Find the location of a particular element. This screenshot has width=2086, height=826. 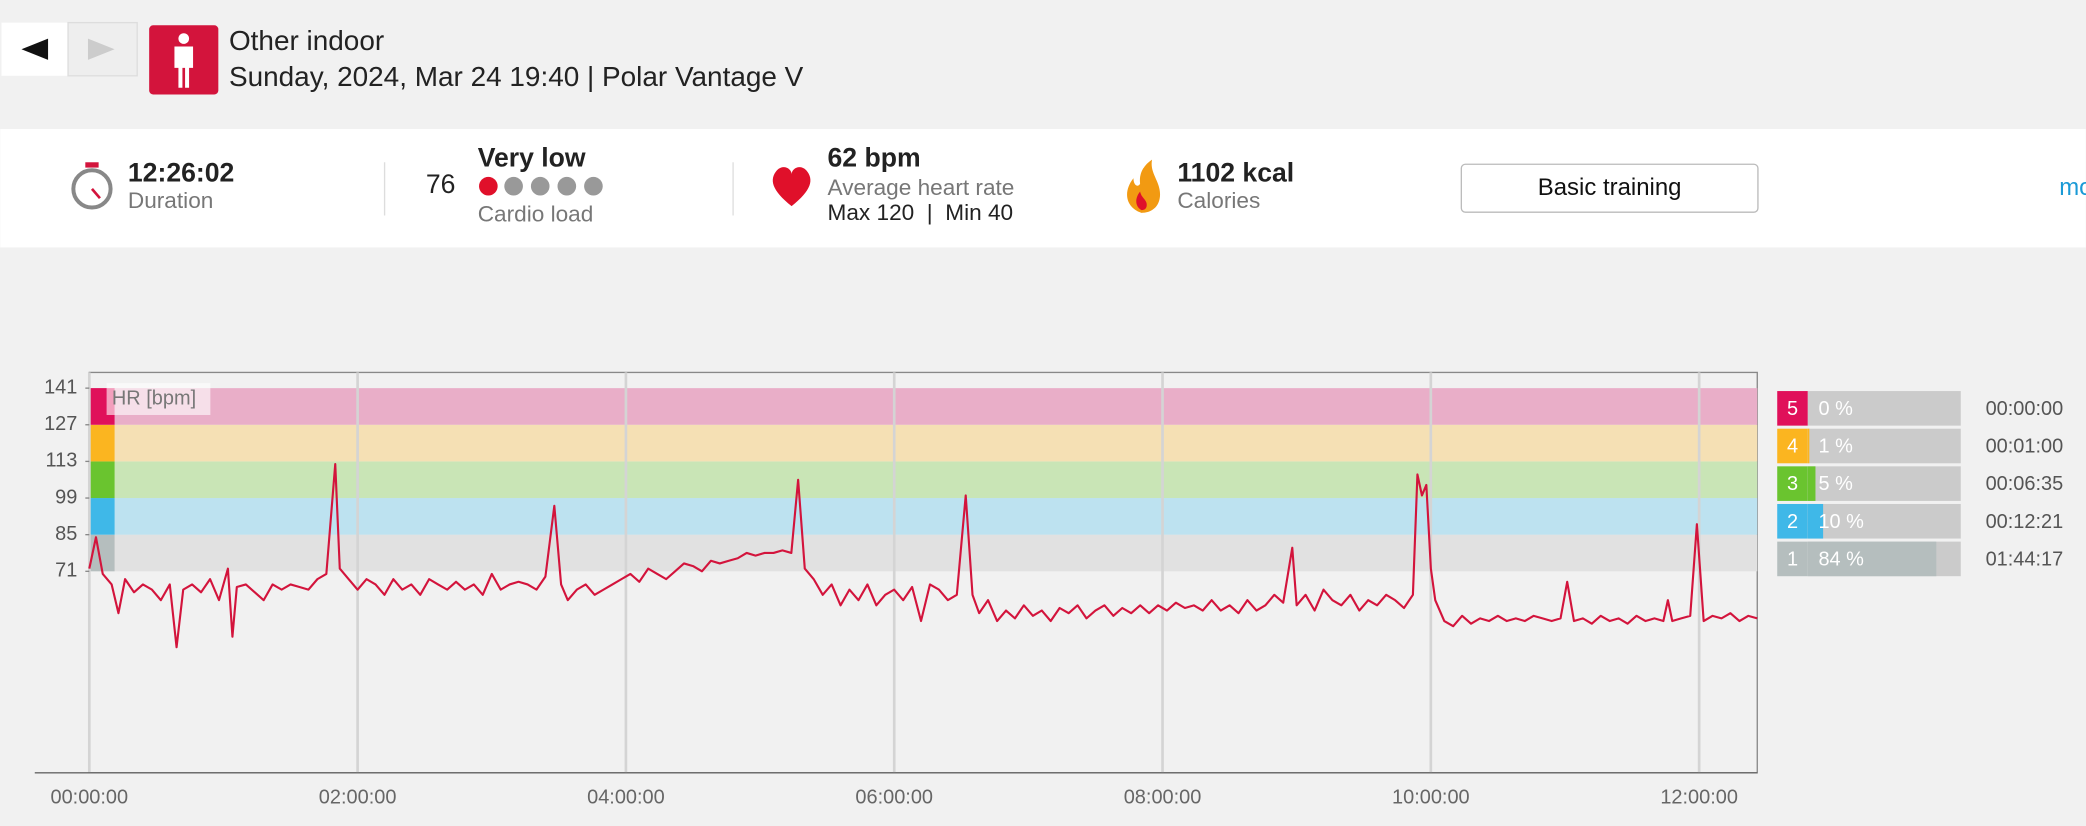

zone-time: 00:12:21 is located at coordinates (2025, 522).